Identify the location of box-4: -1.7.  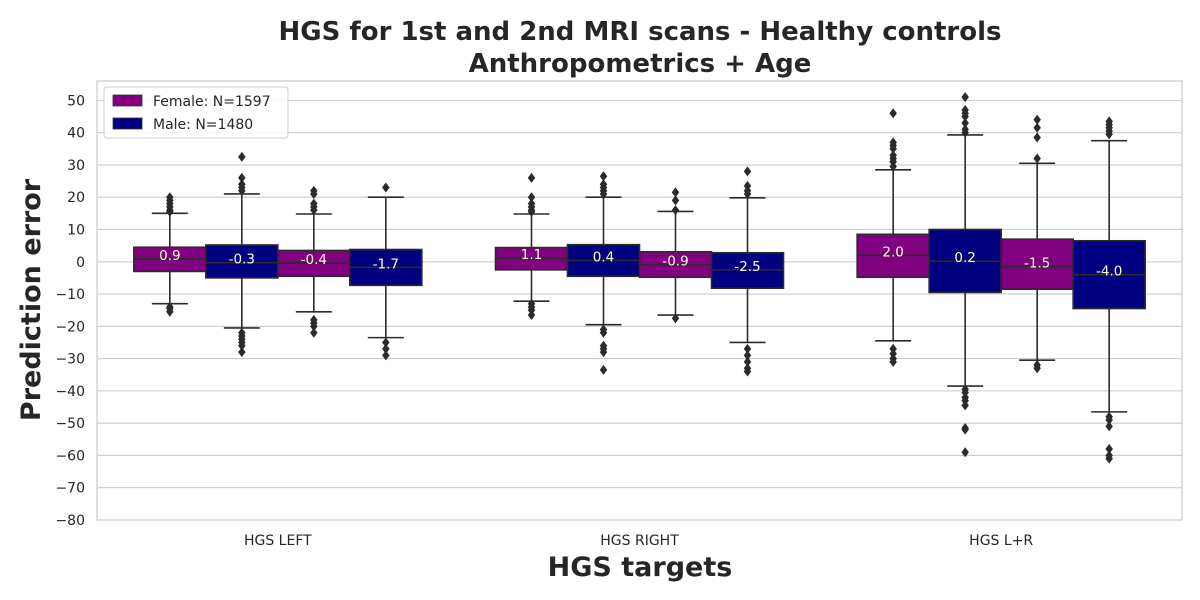
(386, 271).